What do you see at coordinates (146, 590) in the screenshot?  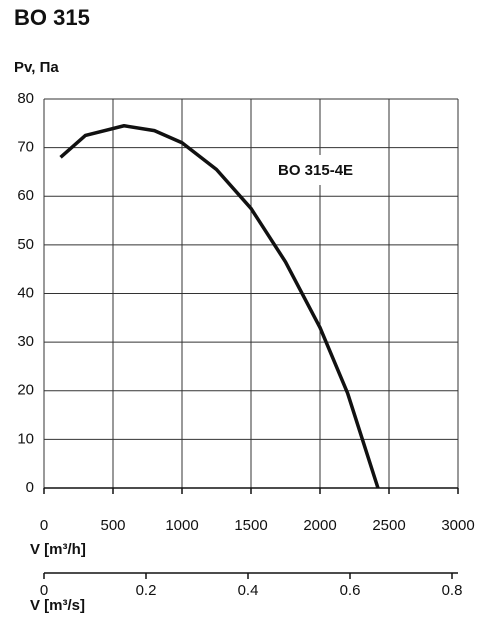 I see `x2-tick-label: 0.2` at bounding box center [146, 590].